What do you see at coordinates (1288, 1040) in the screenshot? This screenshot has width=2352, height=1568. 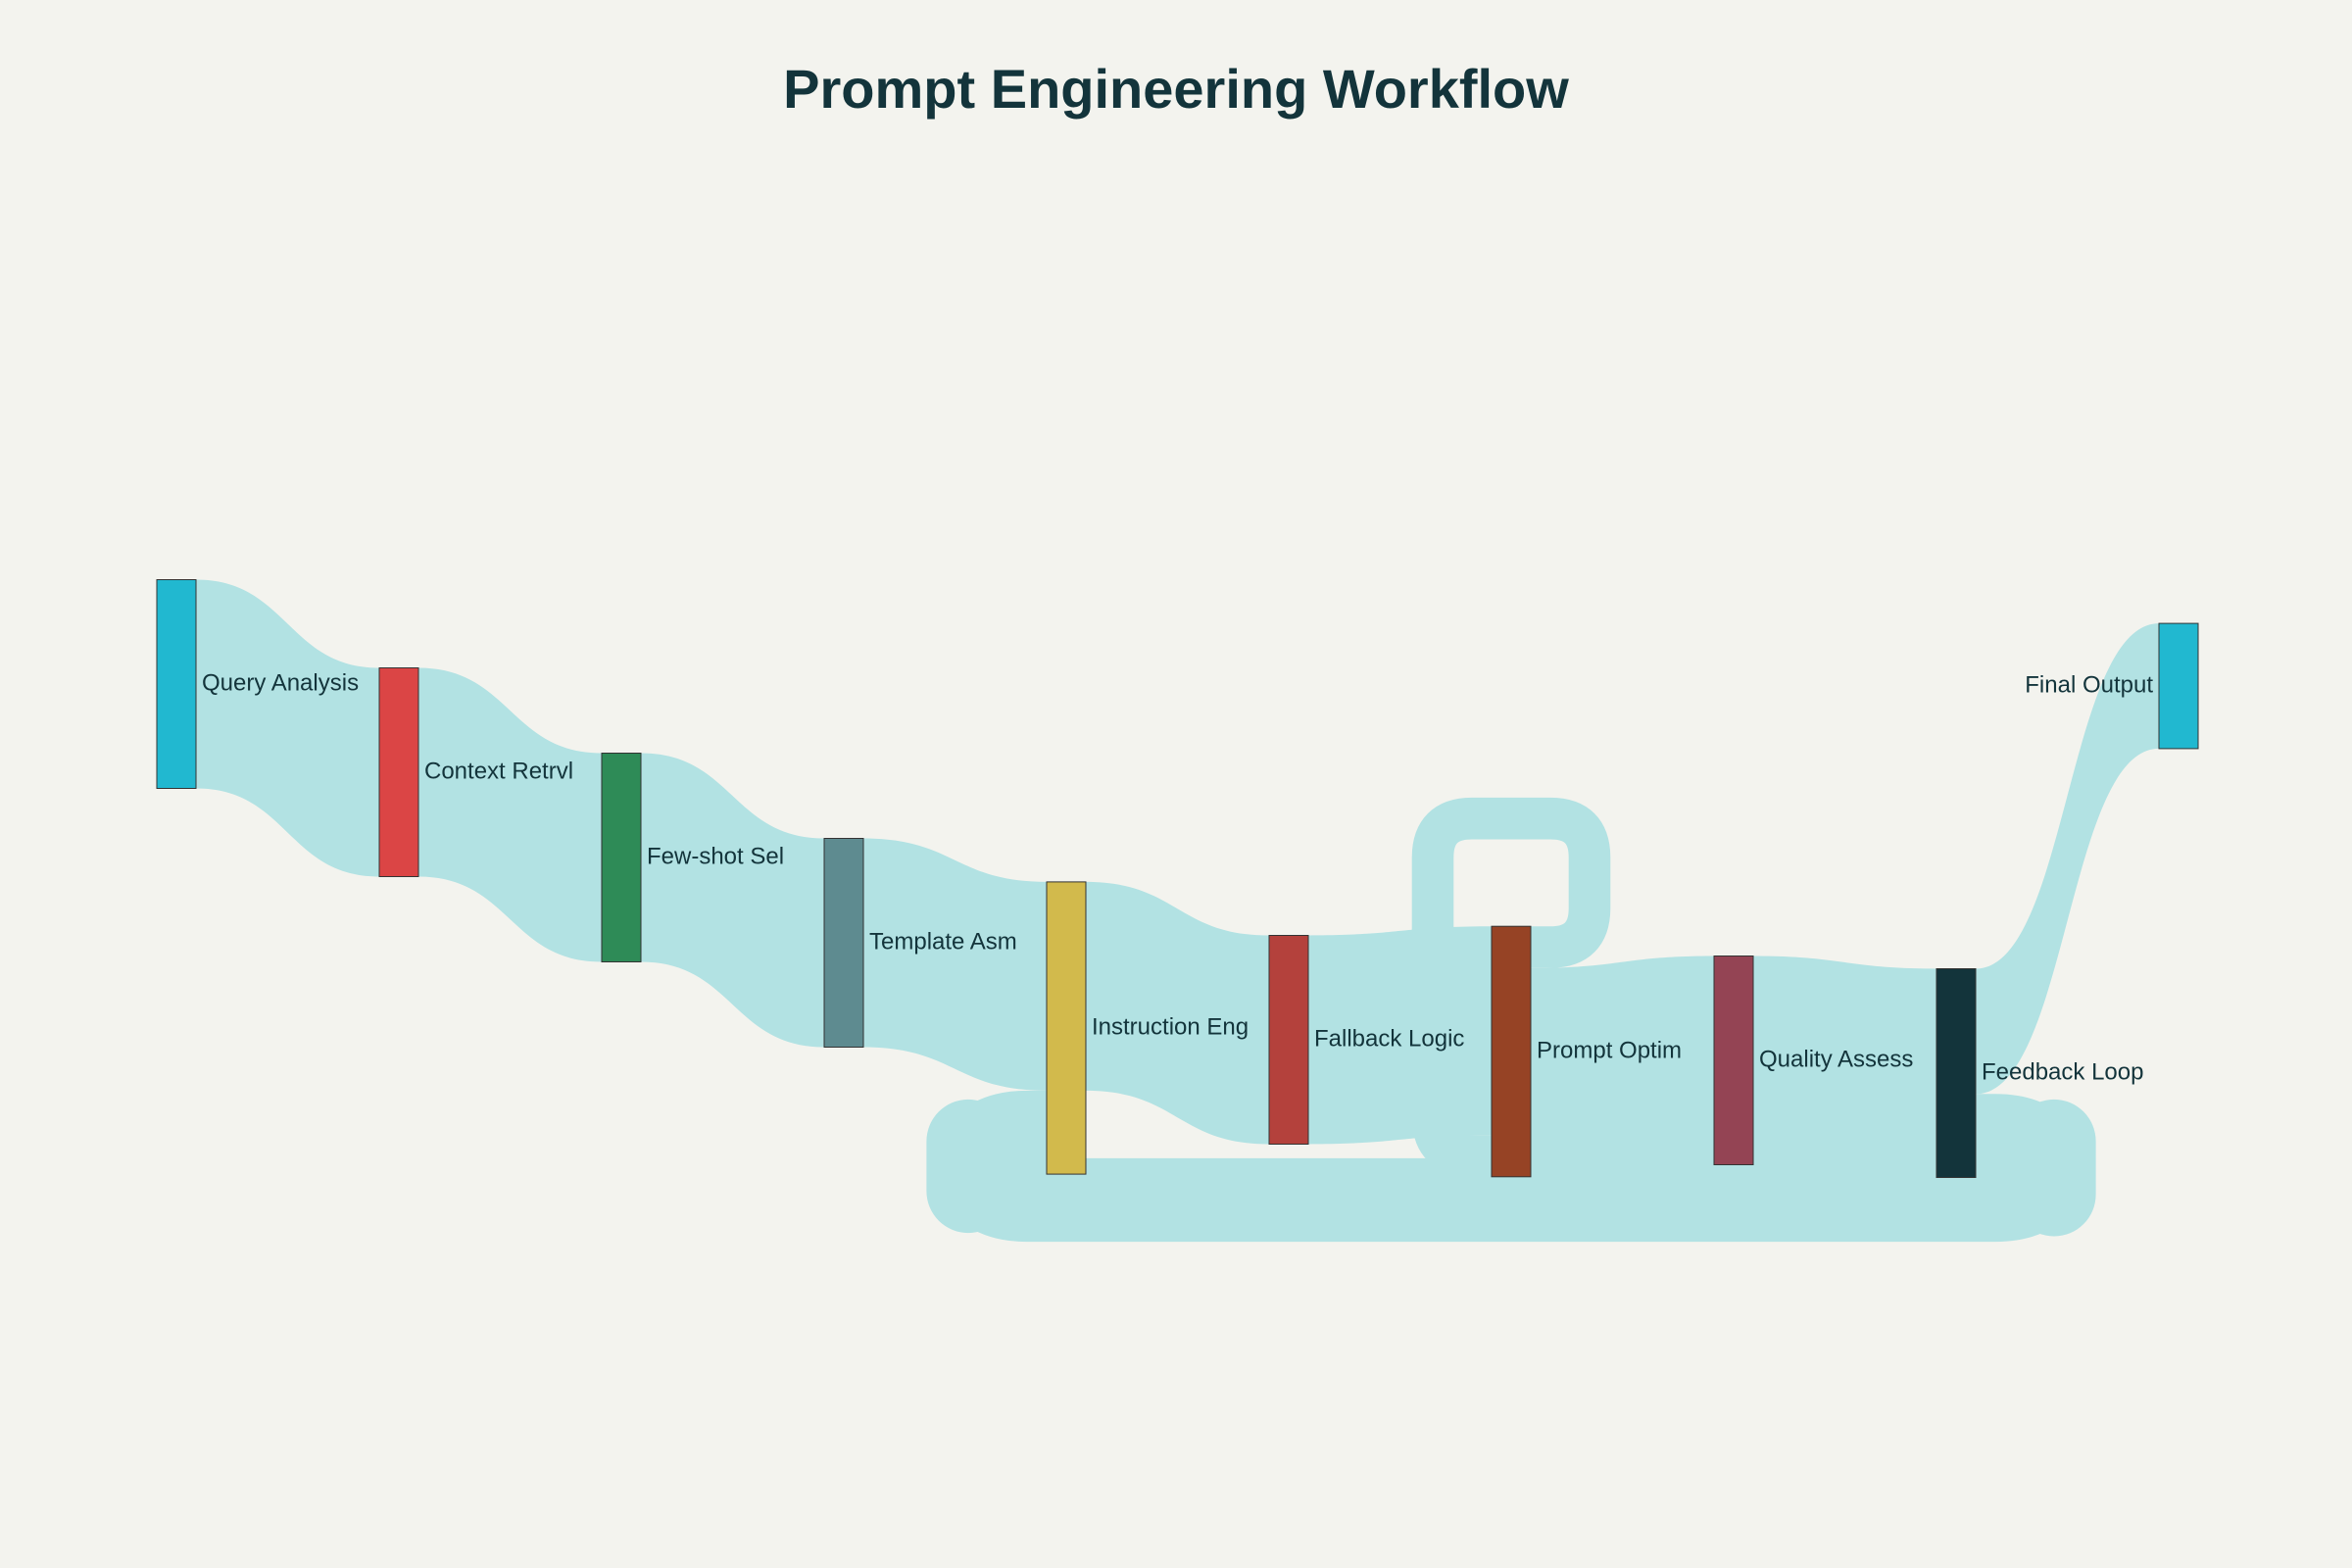 I see `node-fallback` at bounding box center [1288, 1040].